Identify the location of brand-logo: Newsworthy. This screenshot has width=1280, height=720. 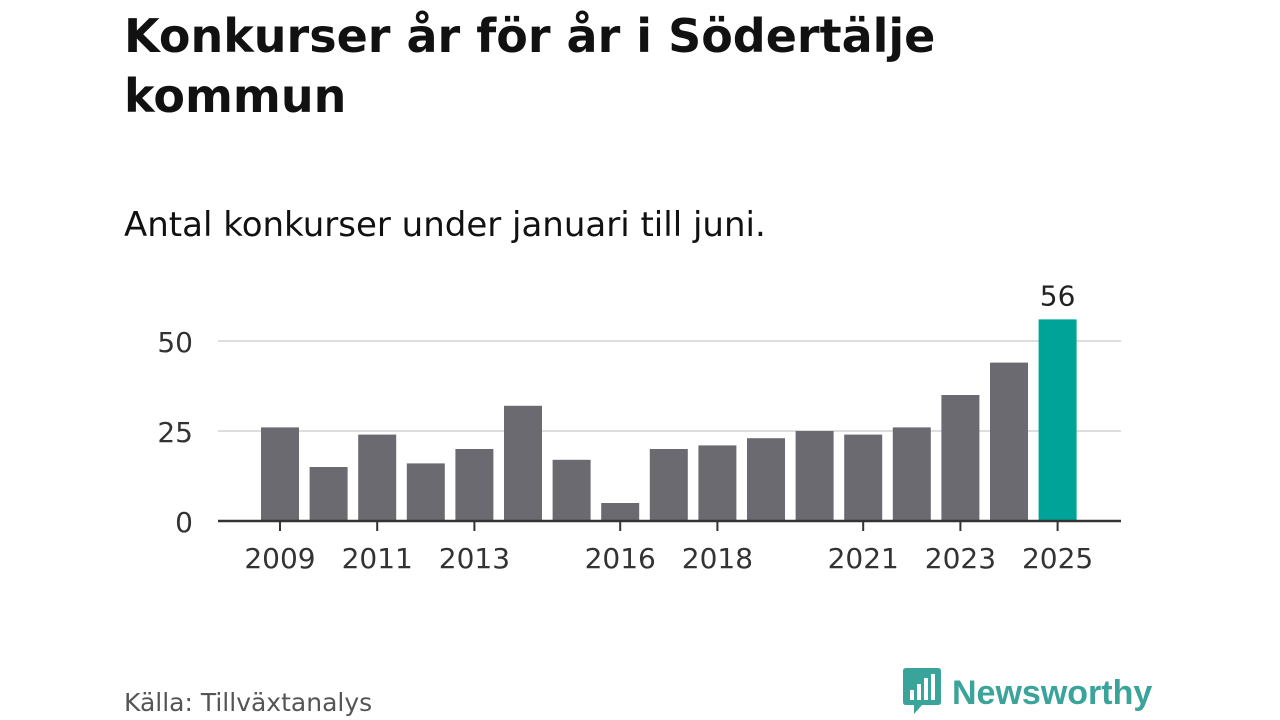
(1027, 693).